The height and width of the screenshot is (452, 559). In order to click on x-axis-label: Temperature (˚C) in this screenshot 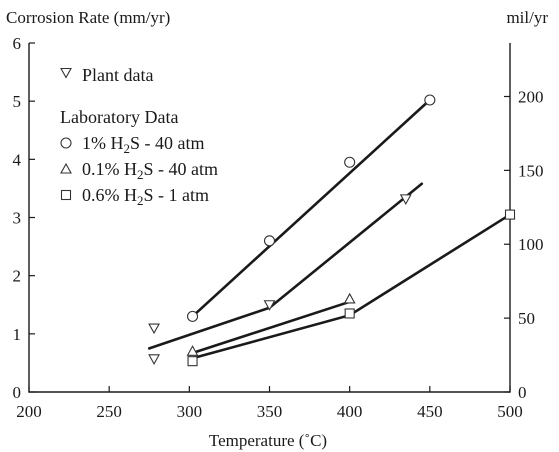, I will do `click(268, 440)`.